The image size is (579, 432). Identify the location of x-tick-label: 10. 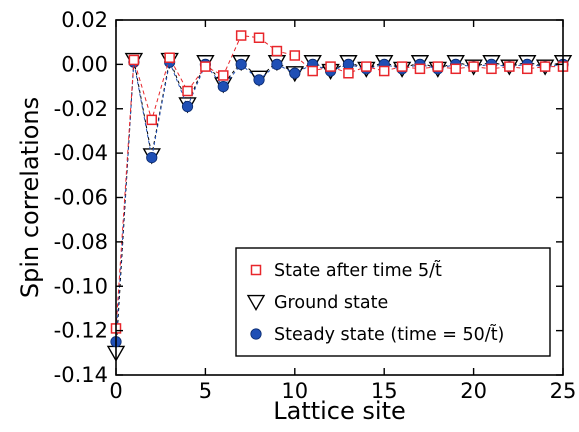
(294, 391).